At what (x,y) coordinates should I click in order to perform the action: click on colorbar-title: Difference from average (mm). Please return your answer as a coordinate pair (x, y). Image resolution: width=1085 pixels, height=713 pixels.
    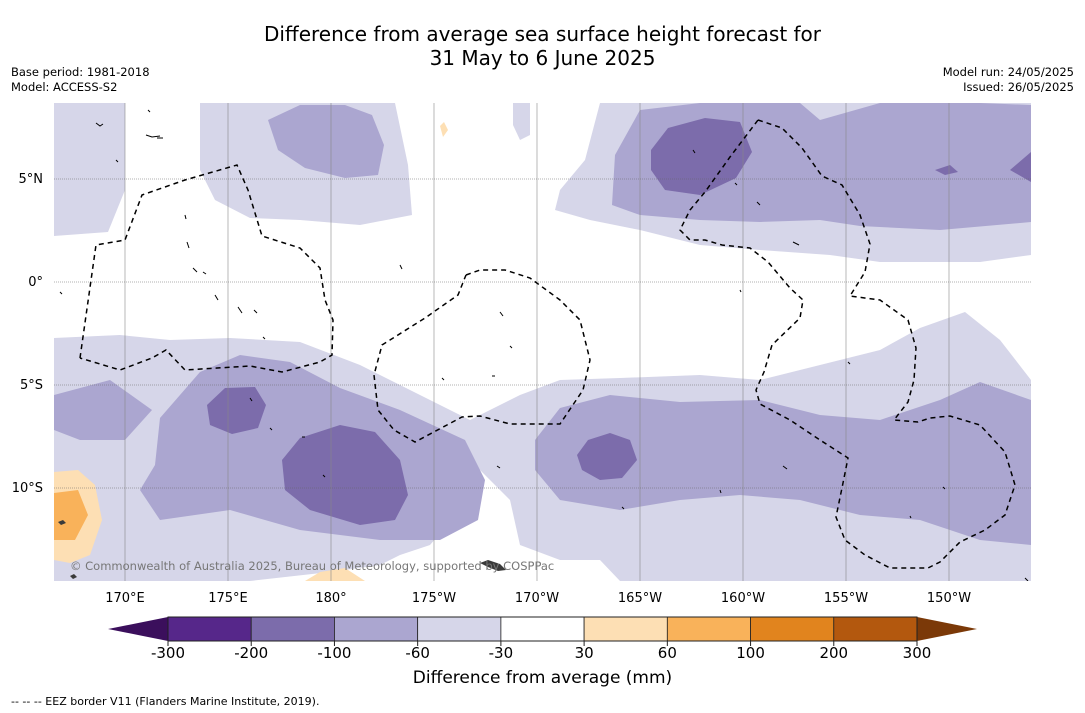
    Looking at the image, I should click on (542, 678).